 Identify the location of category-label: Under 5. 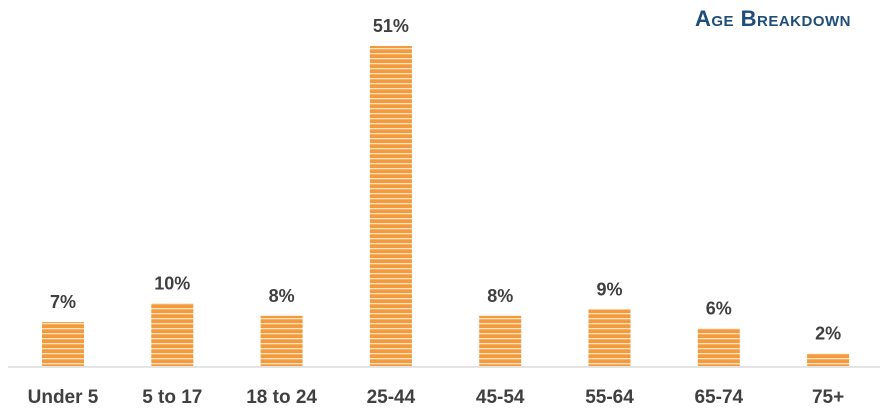
(63, 397).